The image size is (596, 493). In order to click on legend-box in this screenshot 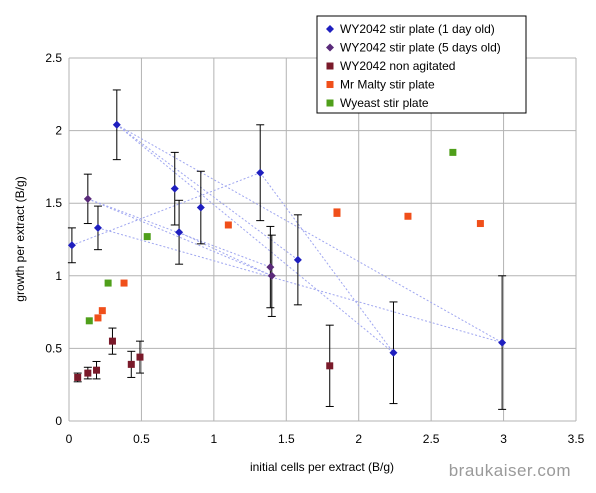, I will do `click(421, 64)`.